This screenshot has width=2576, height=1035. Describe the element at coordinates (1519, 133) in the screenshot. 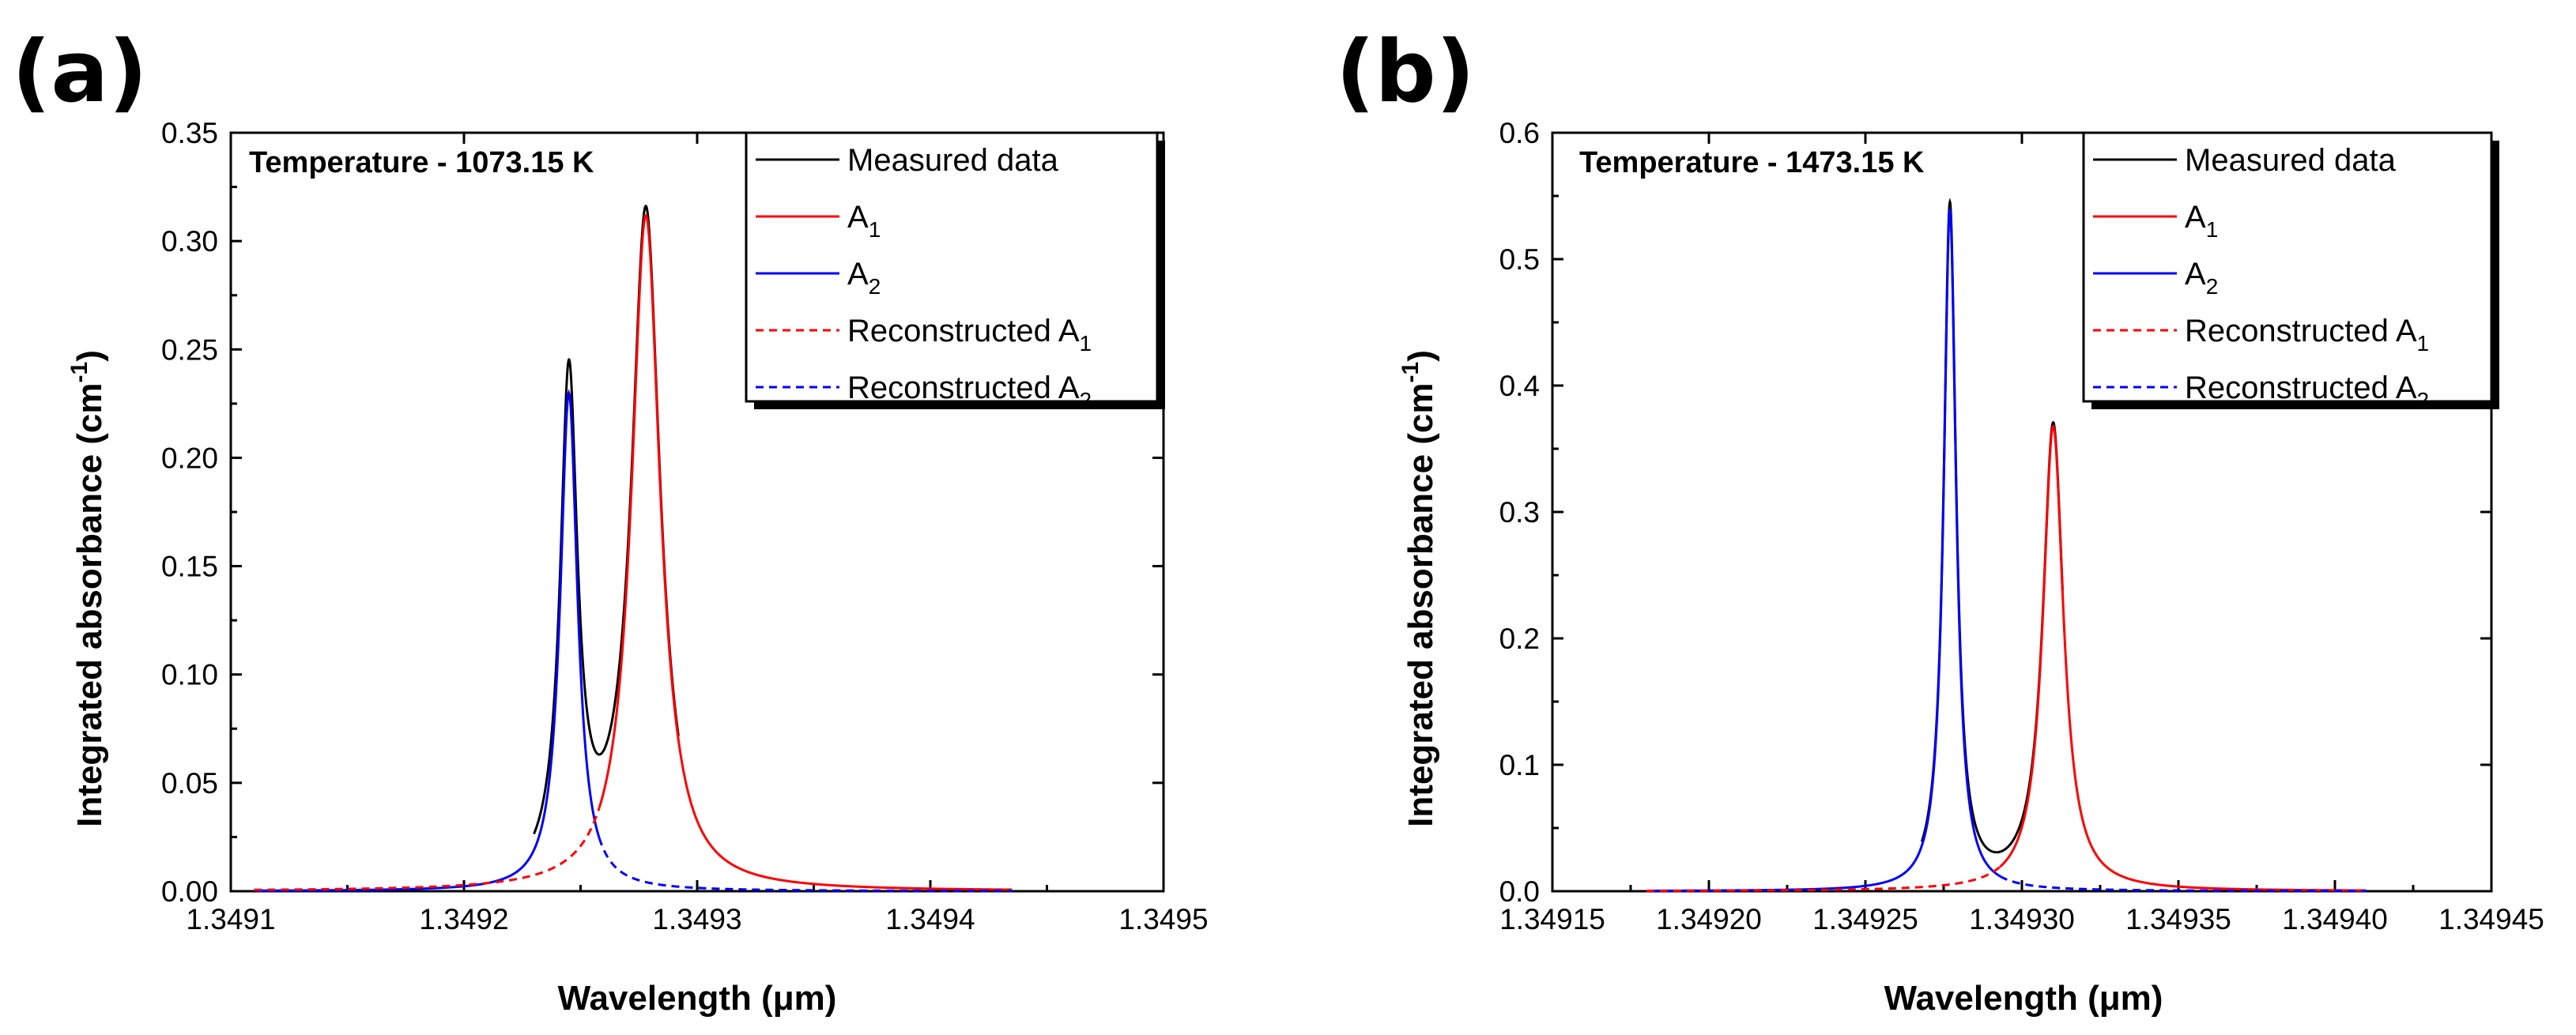

I see `y-tick-label: 0.6` at that location.